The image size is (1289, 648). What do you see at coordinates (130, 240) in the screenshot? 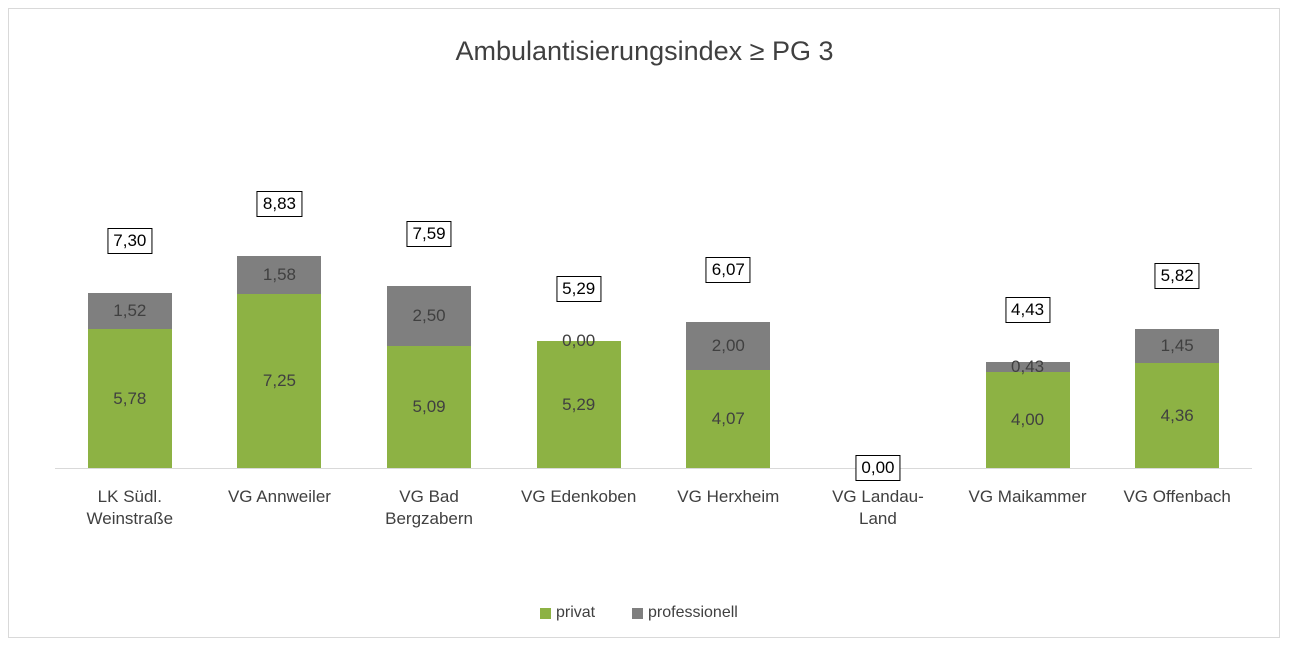
I see `total-label: 7,30` at bounding box center [130, 240].